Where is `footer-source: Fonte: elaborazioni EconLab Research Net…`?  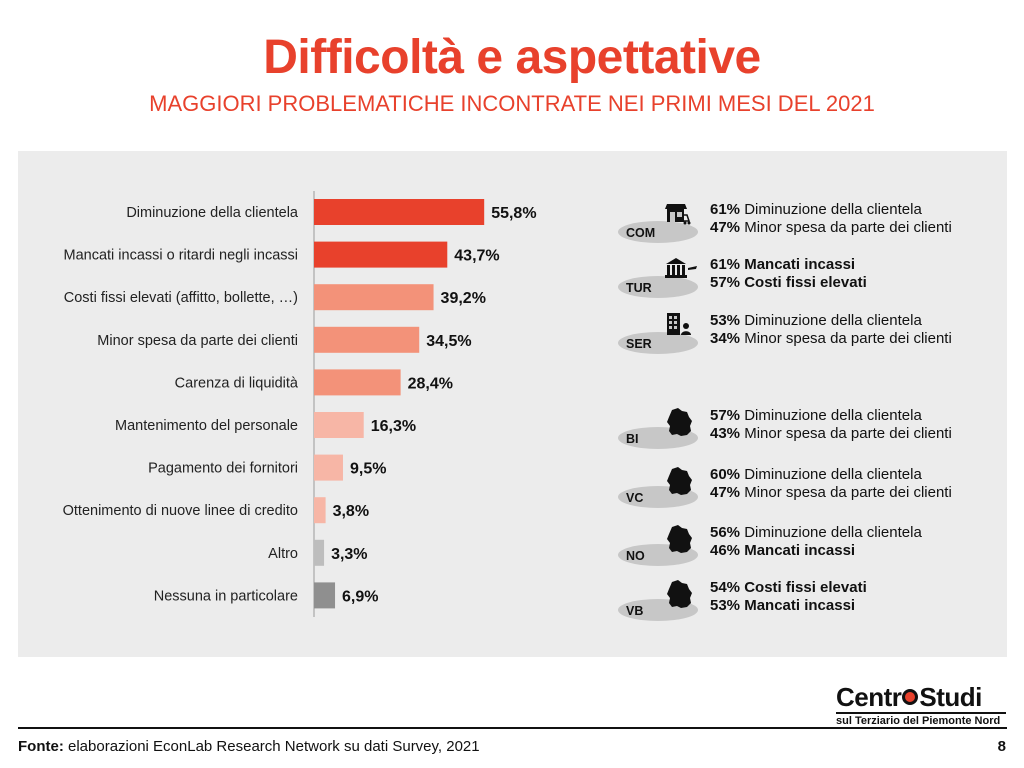
footer-source: Fonte: elaborazioni EconLab Research Net… is located at coordinates (249, 746).